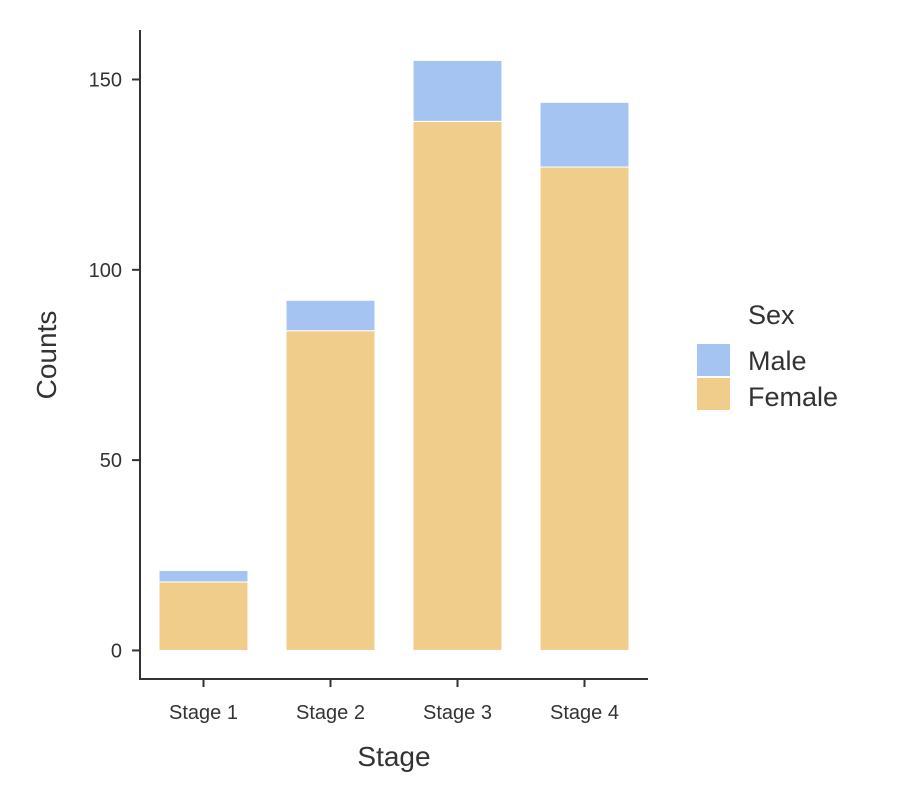 This screenshot has height=800, width=900. I want to click on y-ticks-group: 0 50 100 150, so click(114, 365).